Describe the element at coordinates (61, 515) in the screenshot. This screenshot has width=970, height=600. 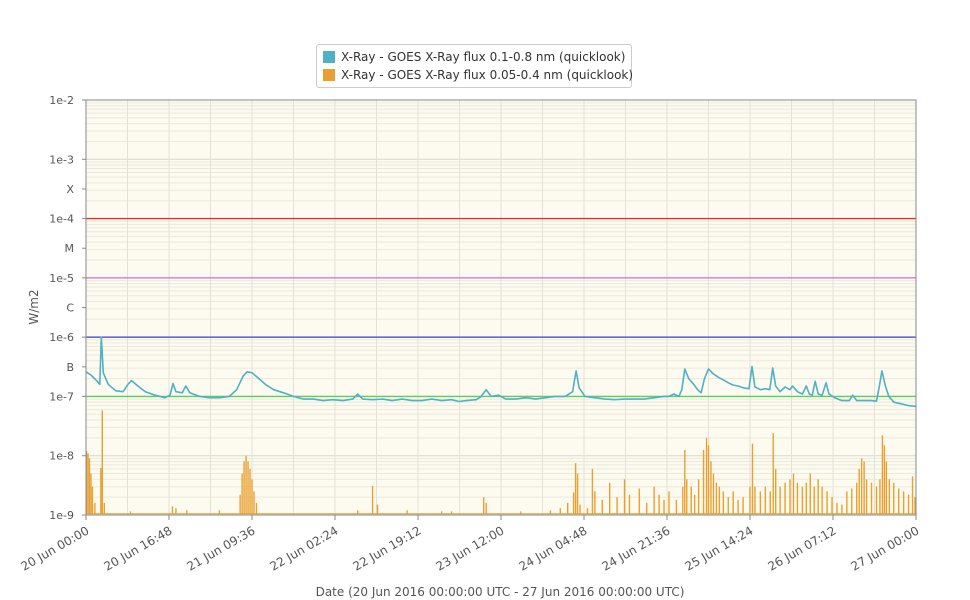
I see `y-tick-label: 1e-9` at that location.